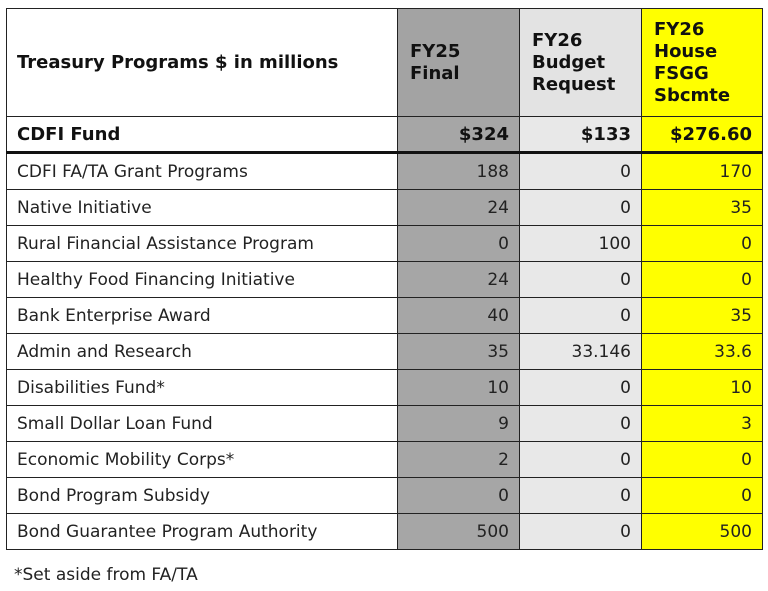  Describe the element at coordinates (580, 351) in the screenshot. I see `value-cell: 33.146` at that location.